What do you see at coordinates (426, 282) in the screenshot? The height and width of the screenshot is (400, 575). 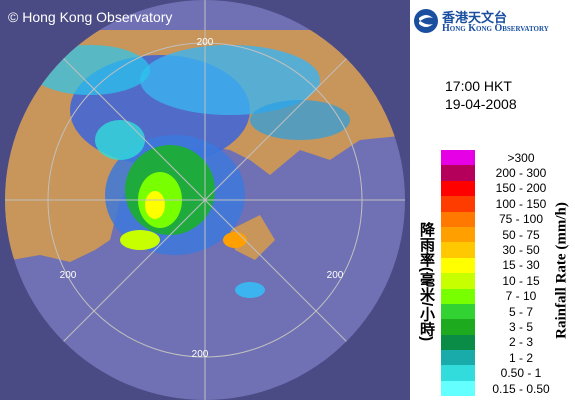 I see `legend-title-chinese: 降雨率(毫米/小時)` at bounding box center [426, 282].